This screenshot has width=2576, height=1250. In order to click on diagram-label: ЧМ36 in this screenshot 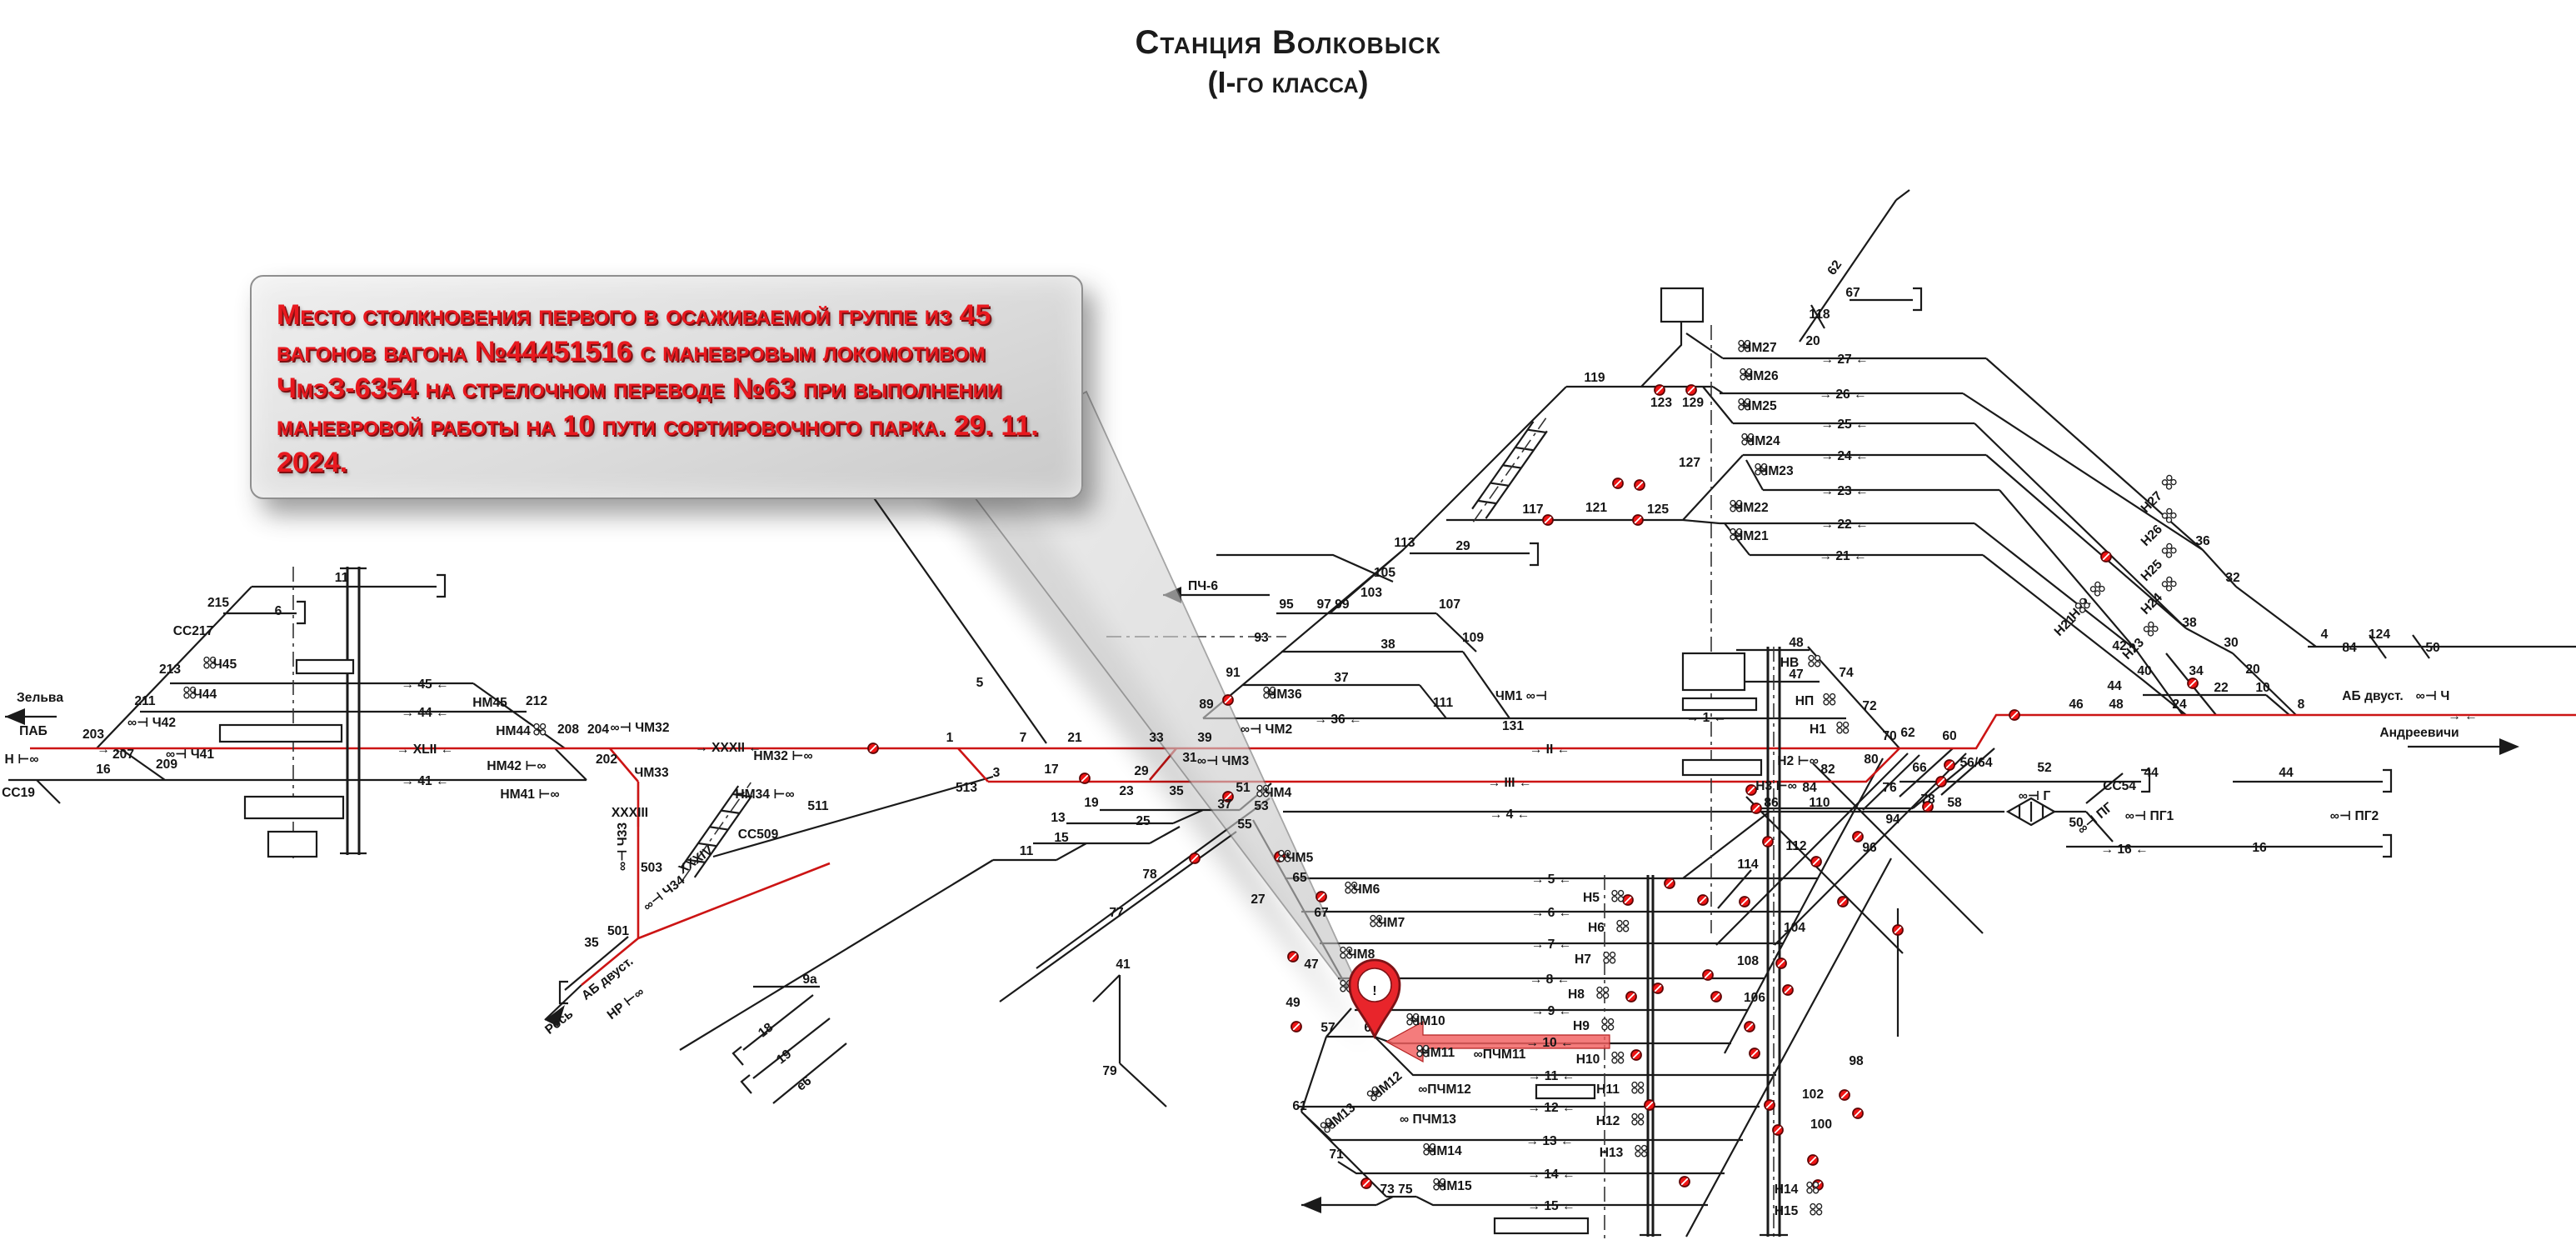, I will do `click(1282, 694)`.